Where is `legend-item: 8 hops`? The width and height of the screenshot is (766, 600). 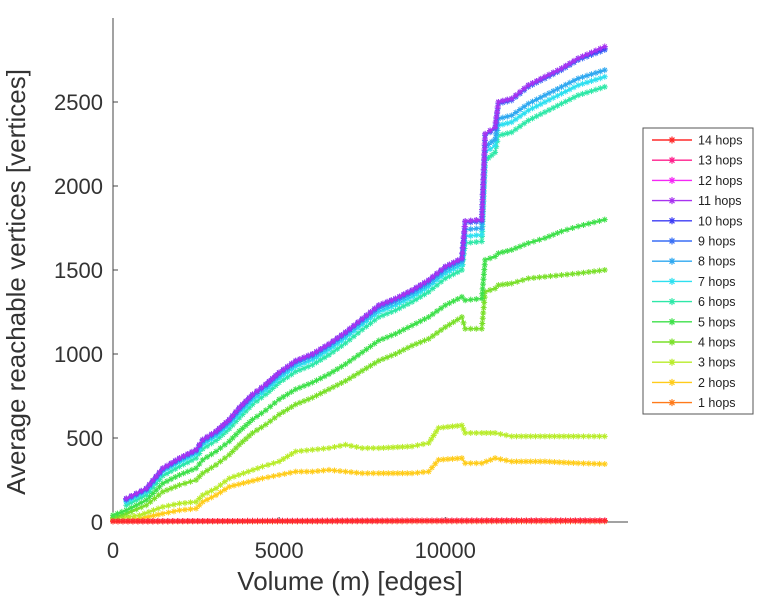
legend-item: 8 hops is located at coordinates (694, 262).